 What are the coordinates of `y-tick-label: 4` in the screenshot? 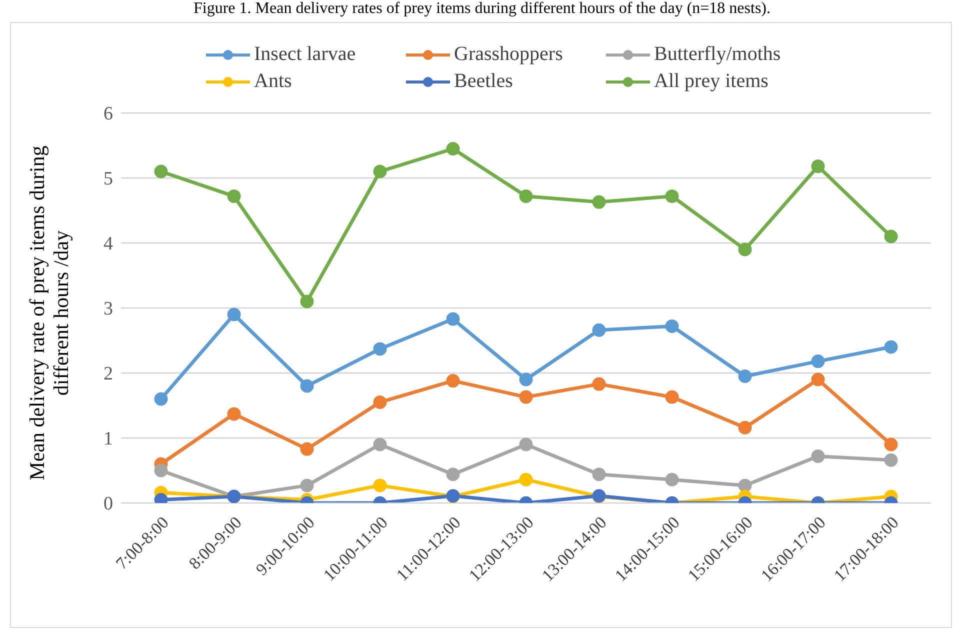 It's located at (109, 244).